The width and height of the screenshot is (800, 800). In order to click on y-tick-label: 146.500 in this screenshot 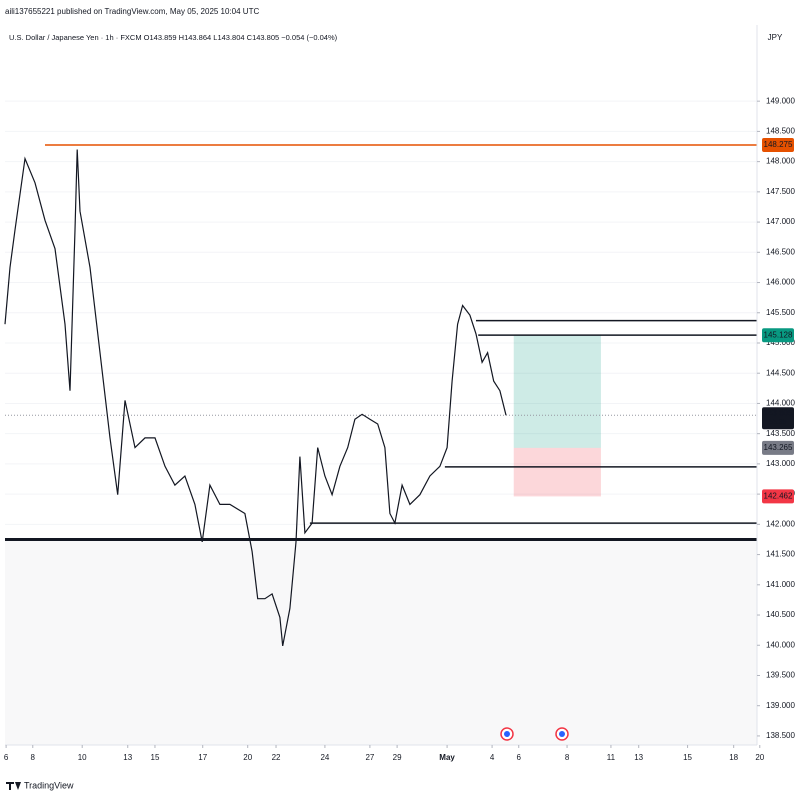, I will do `click(780, 251)`.